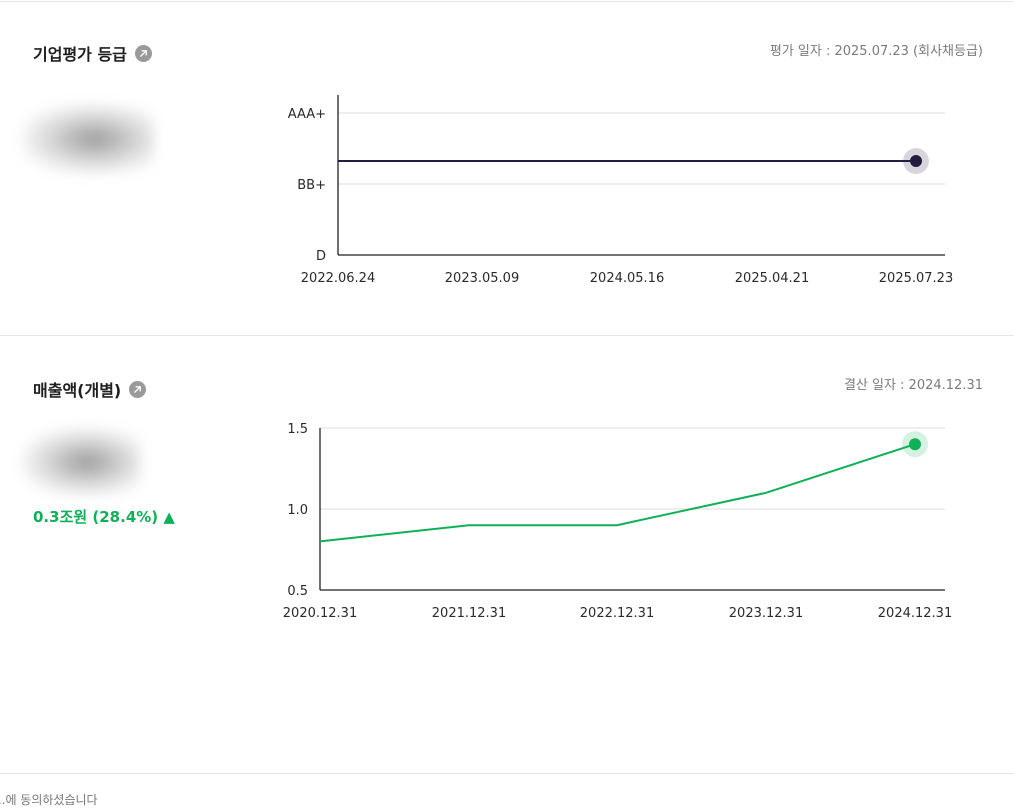  I want to click on x-tick-label: 2024.12.31, so click(915, 613).